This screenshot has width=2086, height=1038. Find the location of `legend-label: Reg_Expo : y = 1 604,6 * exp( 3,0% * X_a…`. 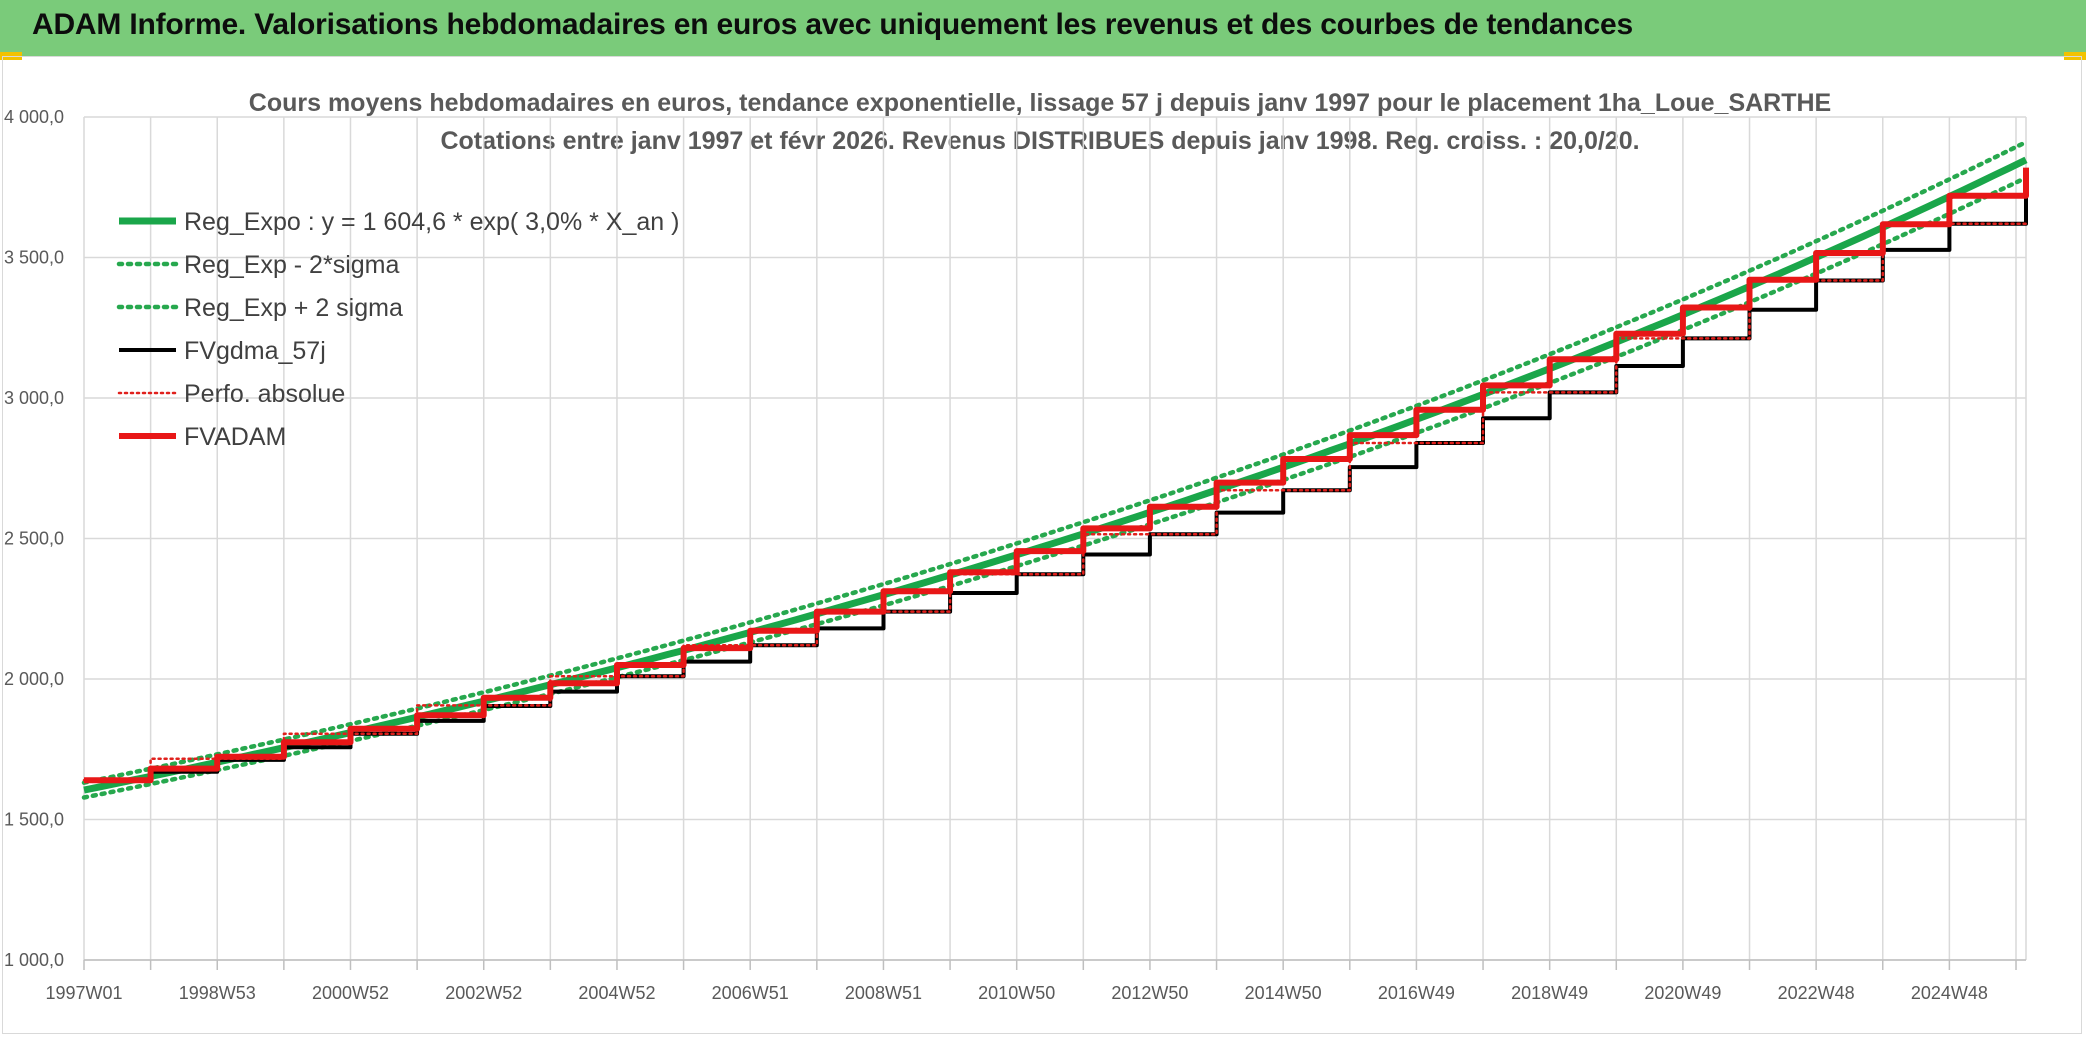

legend-label: Reg_Expo : y = 1 604,6 * exp( 3,0% * X_a… is located at coordinates (431, 222).